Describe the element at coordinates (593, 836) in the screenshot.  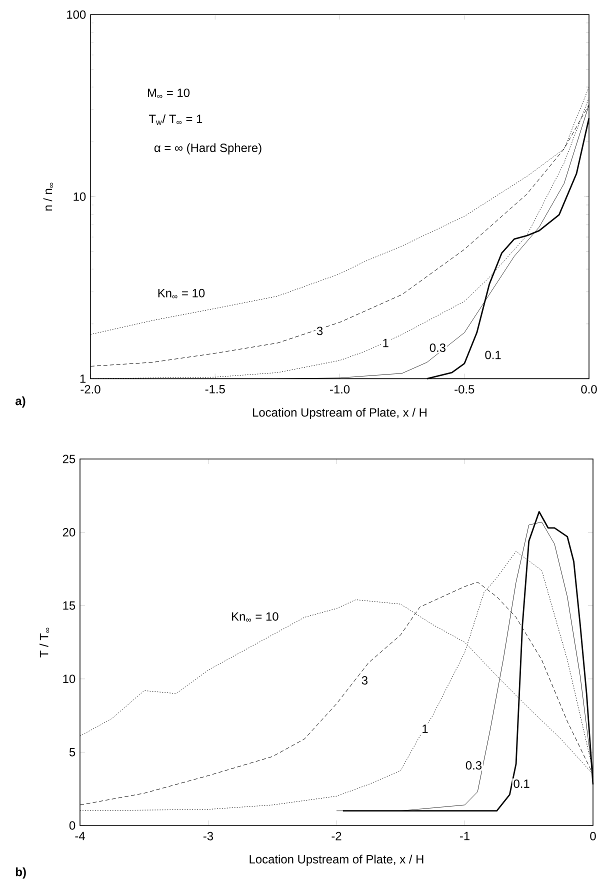
I see `x-tick-label: 0` at that location.